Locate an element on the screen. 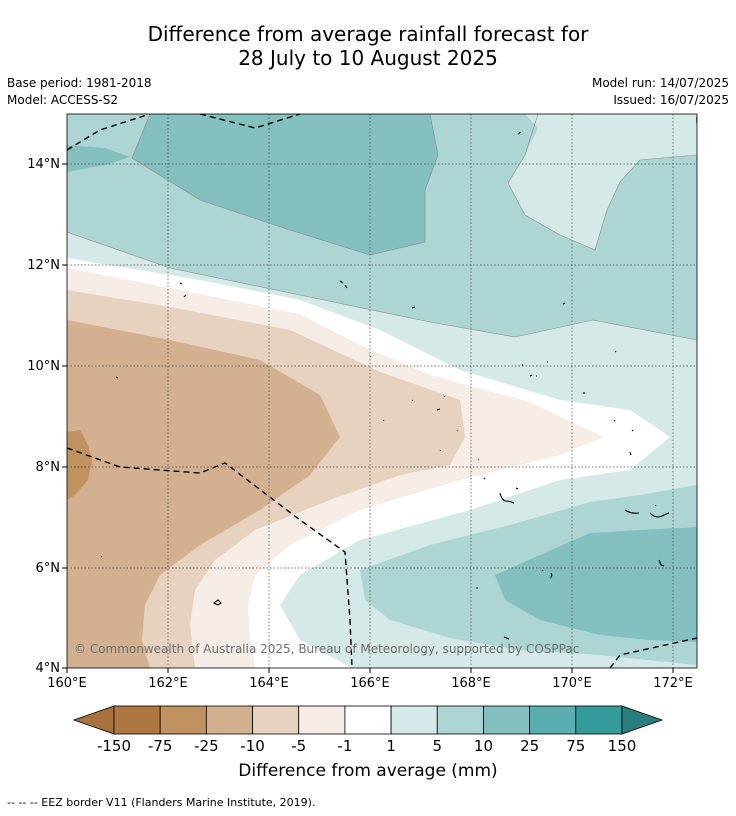  band-10-to-25-north is located at coordinates (285, 184).